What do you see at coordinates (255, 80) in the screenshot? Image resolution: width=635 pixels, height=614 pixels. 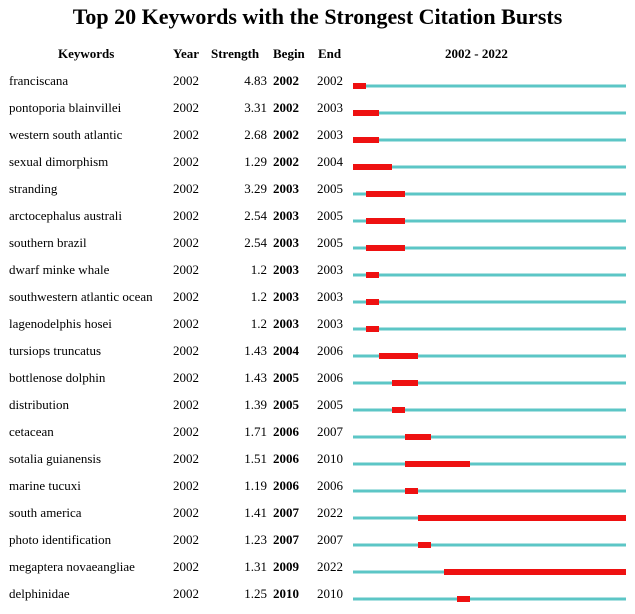 I see `strength-cell: 4.83` at bounding box center [255, 80].